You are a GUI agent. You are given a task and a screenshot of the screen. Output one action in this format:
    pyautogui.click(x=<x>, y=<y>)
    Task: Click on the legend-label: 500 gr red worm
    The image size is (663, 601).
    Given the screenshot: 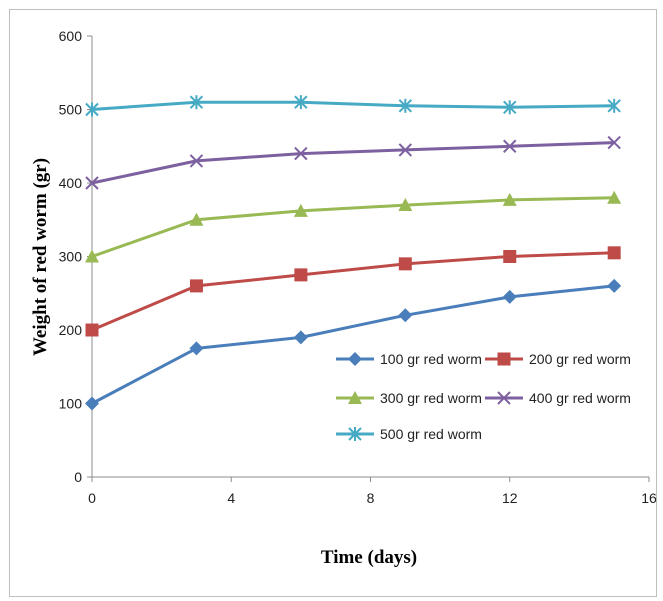 What is the action you would take?
    pyautogui.click(x=431, y=434)
    